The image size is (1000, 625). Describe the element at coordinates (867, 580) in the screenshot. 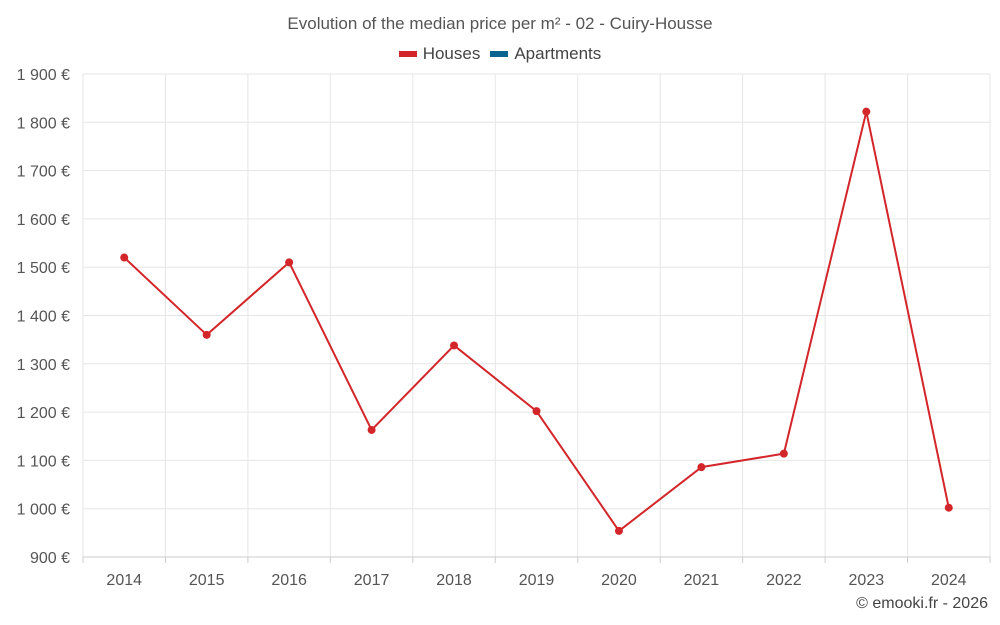

I see `x-tick-label: 2023` at that location.